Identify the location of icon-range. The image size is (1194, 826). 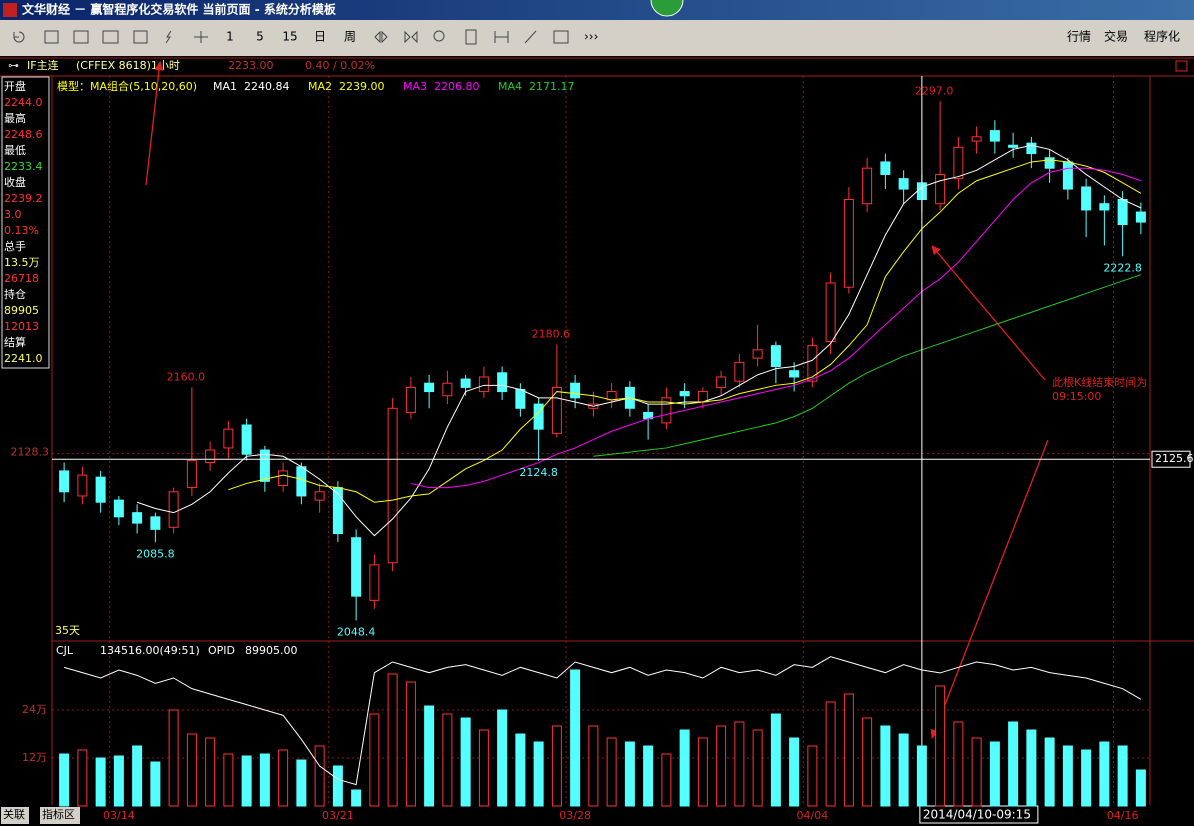
(501, 37).